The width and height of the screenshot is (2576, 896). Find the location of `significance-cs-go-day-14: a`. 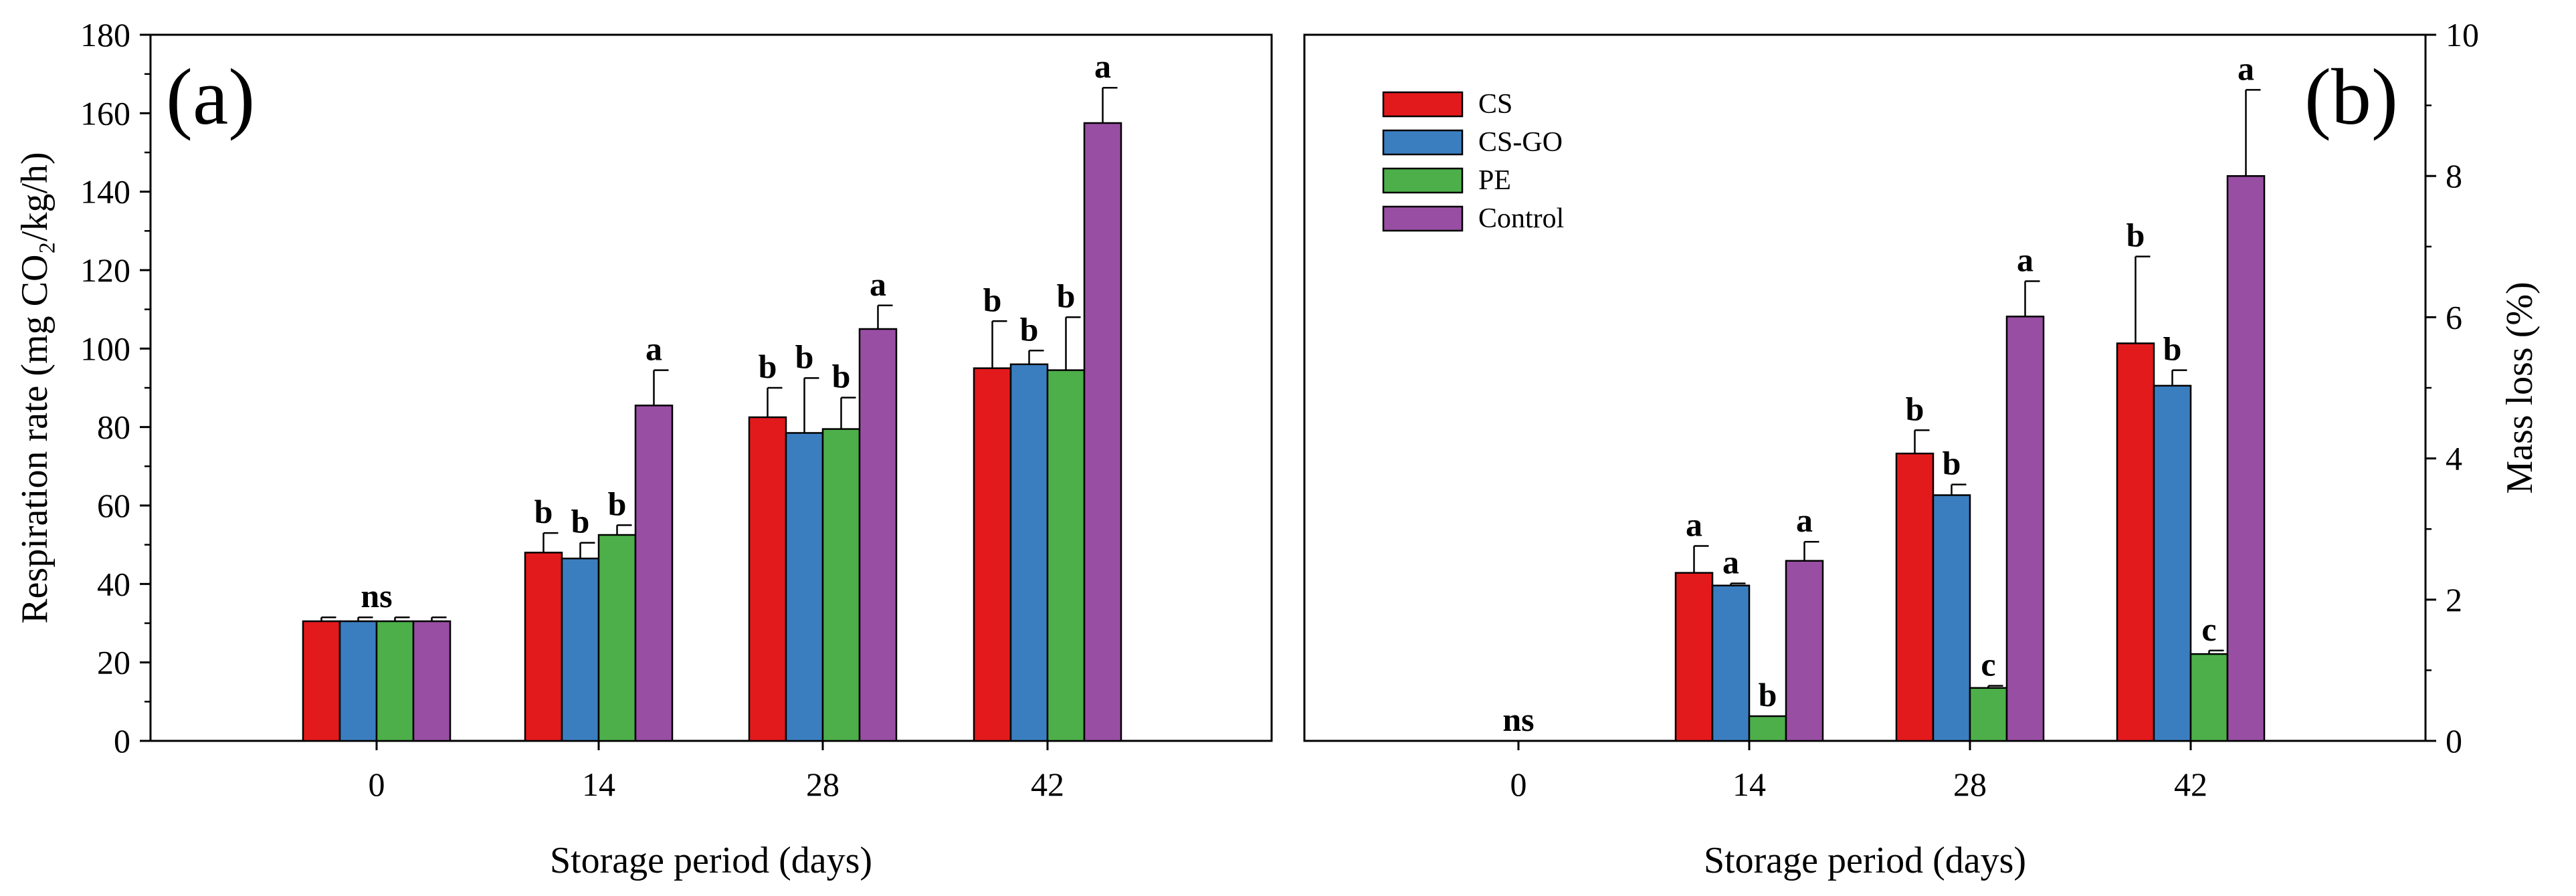

significance-cs-go-day-14: a is located at coordinates (1730, 562).